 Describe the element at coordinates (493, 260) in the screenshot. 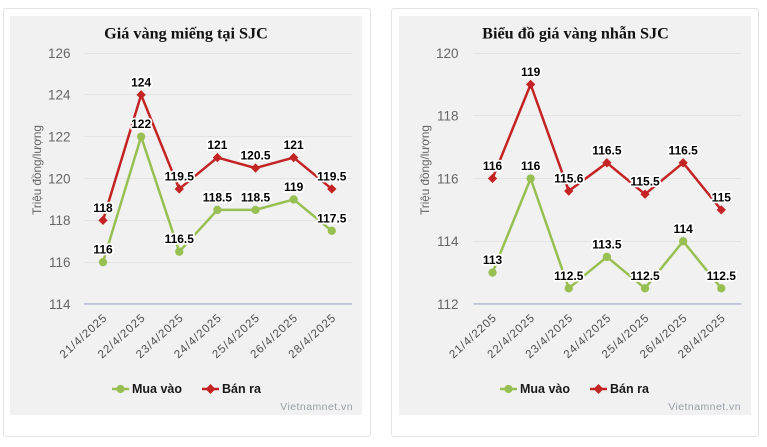

I see `svg-text: 113` at that location.